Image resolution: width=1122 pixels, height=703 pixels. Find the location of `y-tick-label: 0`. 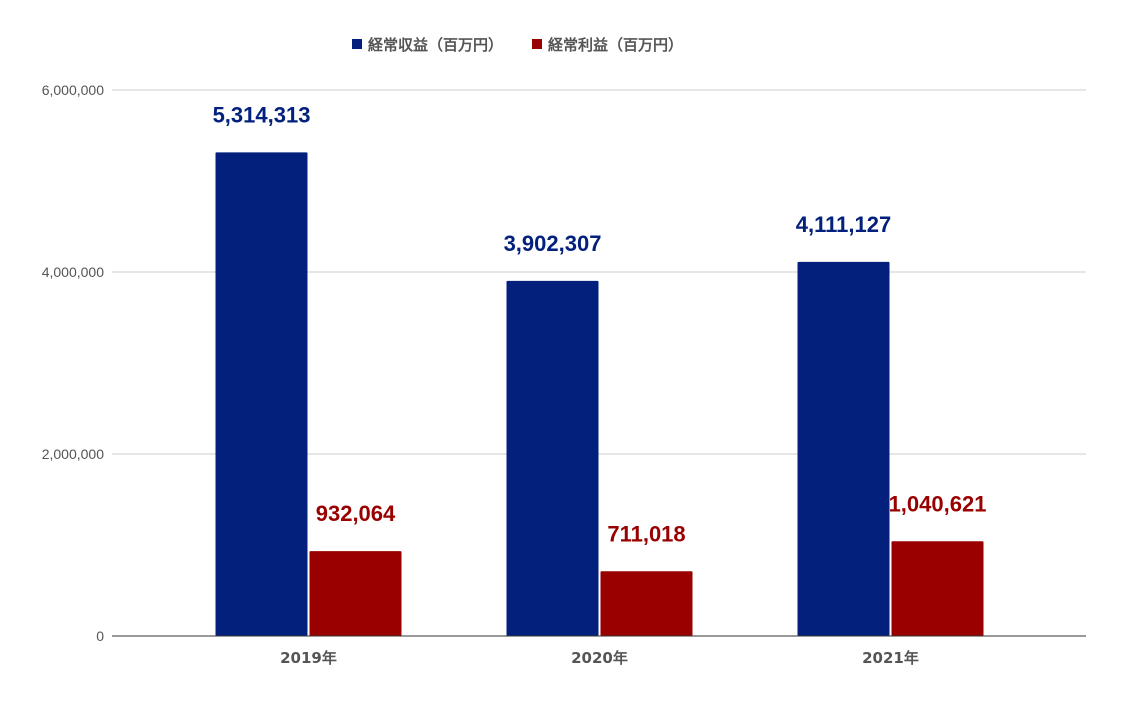

y-tick-label: 0 is located at coordinates (100, 636).